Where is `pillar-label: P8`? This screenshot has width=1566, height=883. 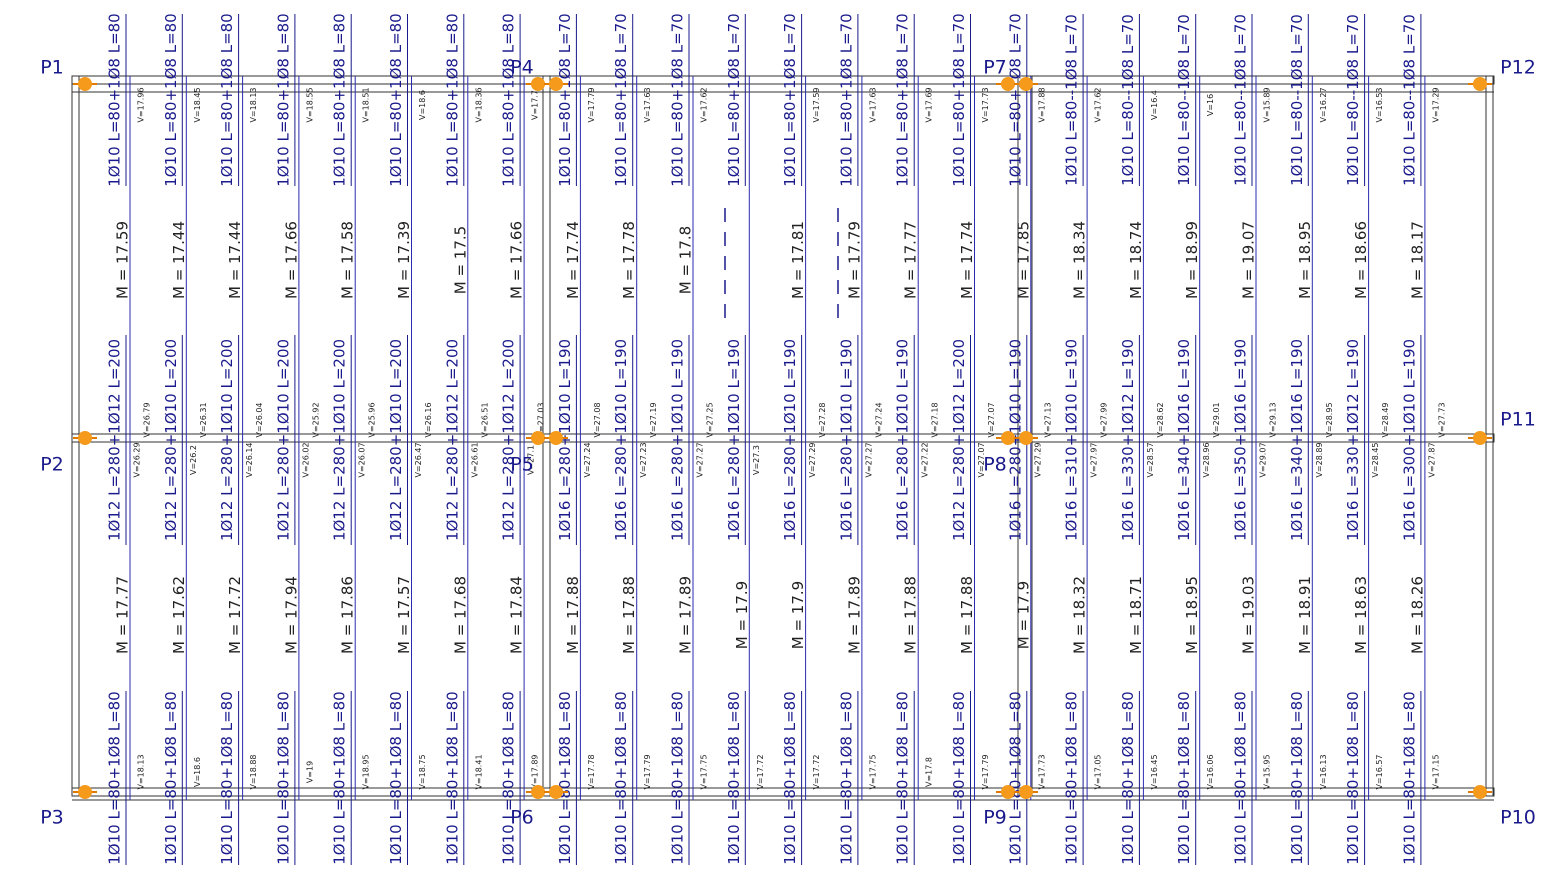 pillar-label: P8 is located at coordinates (995, 465).